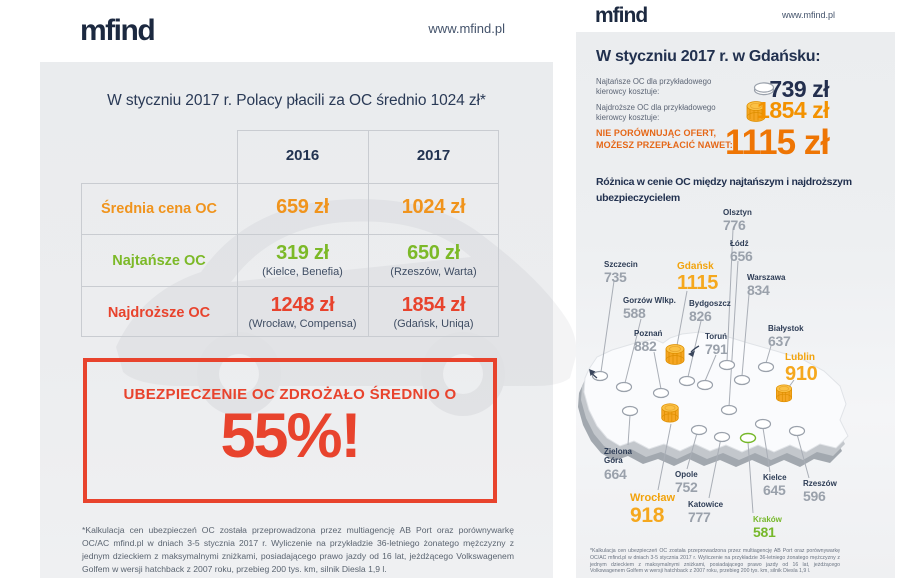 Image resolution: width=900 pixels, height=580 pixels. I want to click on city-name: Poznań, so click(648, 333).